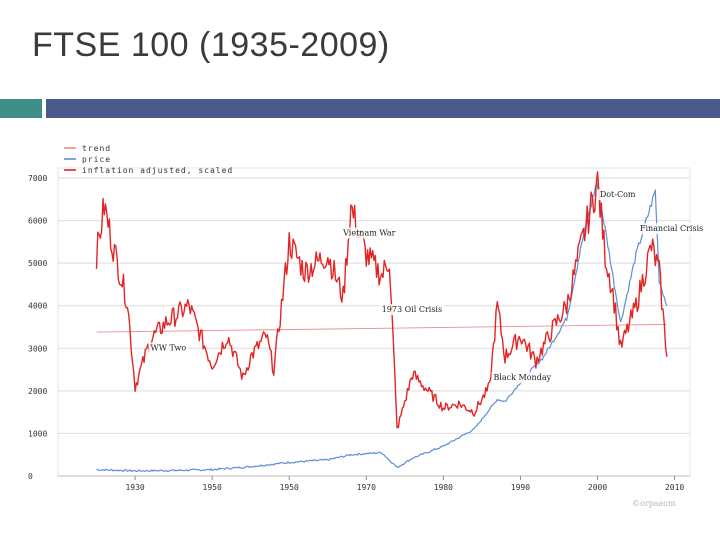 The height and width of the screenshot is (545, 720). What do you see at coordinates (96, 148) in the screenshot?
I see `legend-entry: trend` at bounding box center [96, 148].